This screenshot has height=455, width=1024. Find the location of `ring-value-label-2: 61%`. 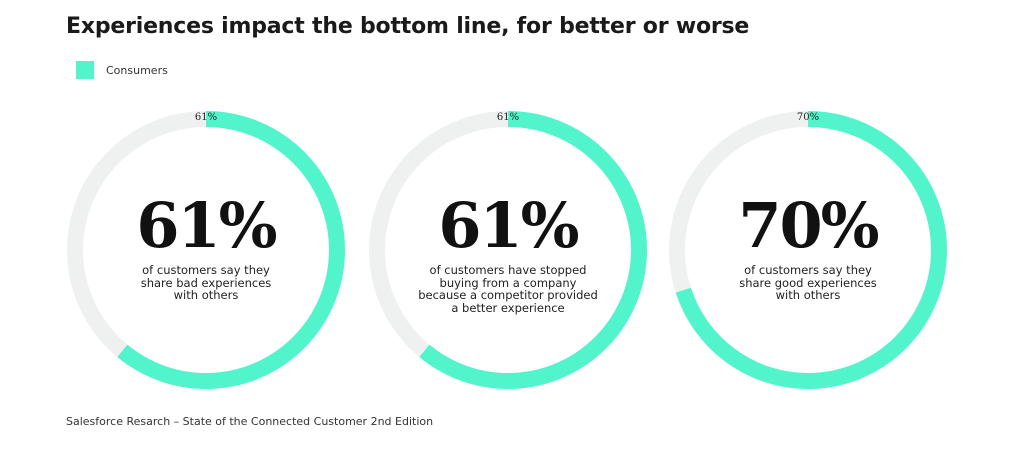

ring-value-label-2: 61% is located at coordinates (508, 117).